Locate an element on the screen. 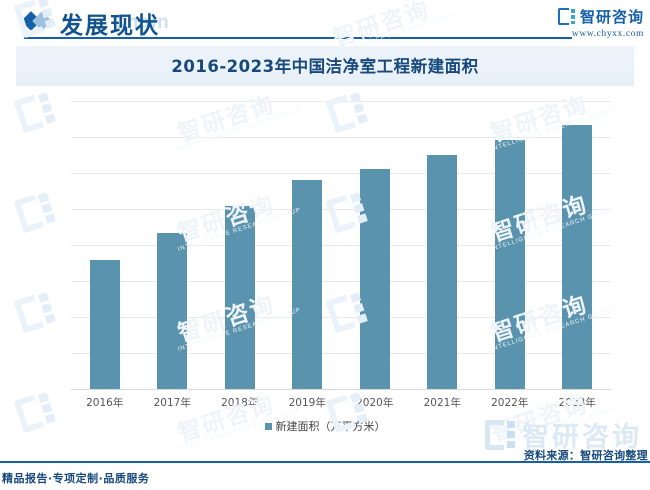 The height and width of the screenshot is (490, 650). bar-2018年 is located at coordinates (239, 297).